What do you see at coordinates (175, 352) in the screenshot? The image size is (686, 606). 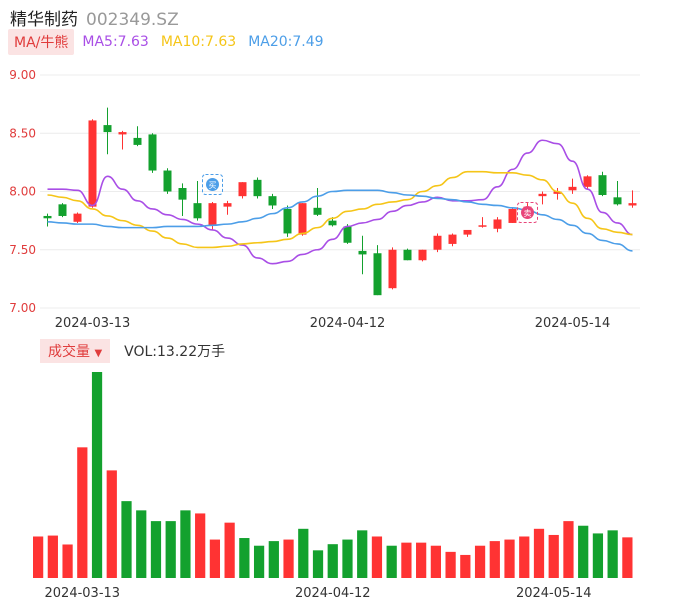 I see `volume-value: VOL:13.22万手` at bounding box center [175, 352].